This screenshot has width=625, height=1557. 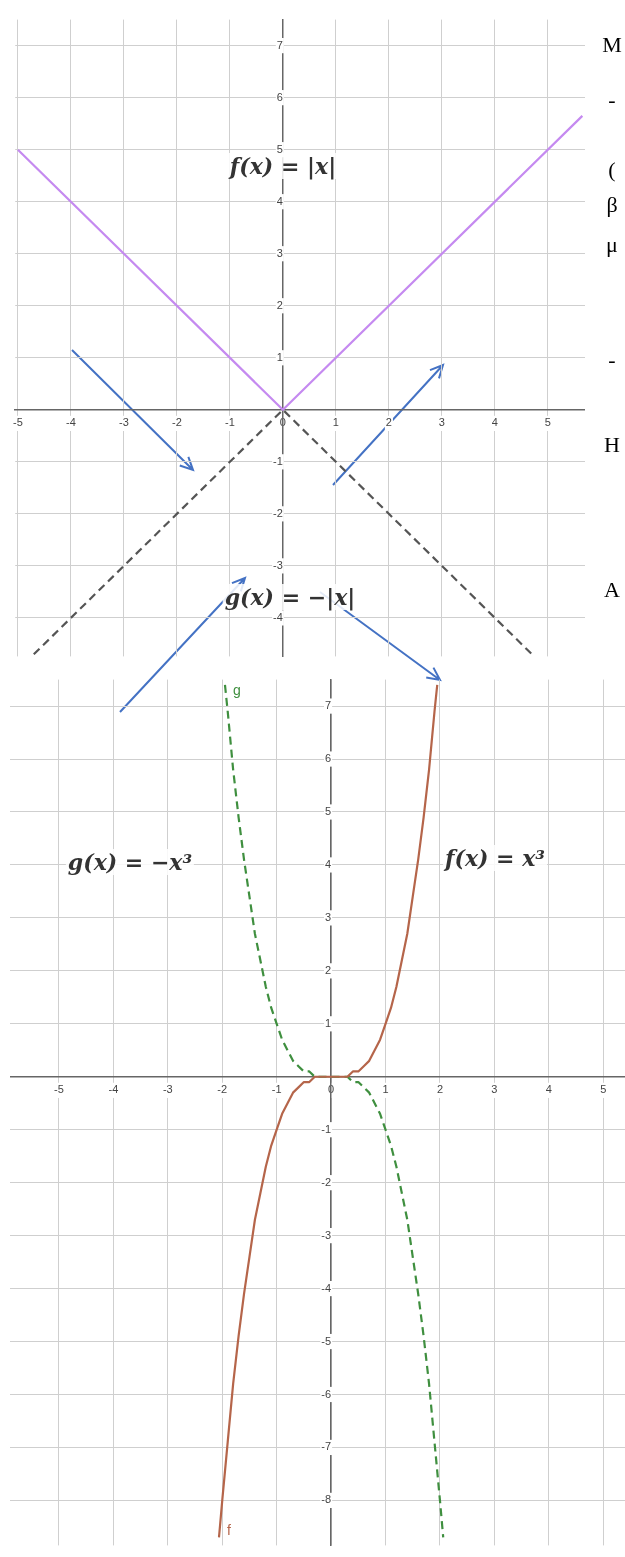 What do you see at coordinates (230, 422) in the screenshot?
I see `x-tick-label: -1` at bounding box center [230, 422].